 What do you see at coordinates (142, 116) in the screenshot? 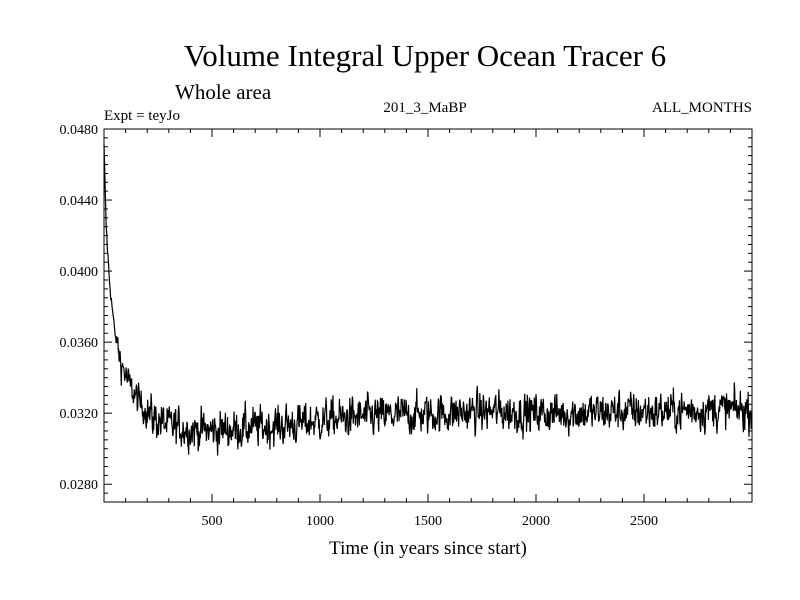
I see `header-left: Expt = teyJo` at bounding box center [142, 116].